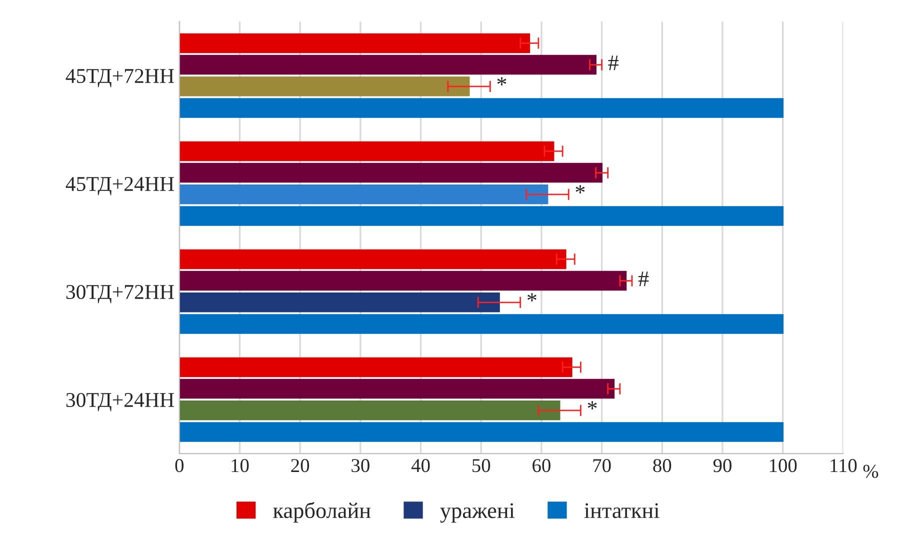 The image size is (897, 540). Describe the element at coordinates (300, 465) in the screenshot. I see `x-tick-label: 20` at that location.